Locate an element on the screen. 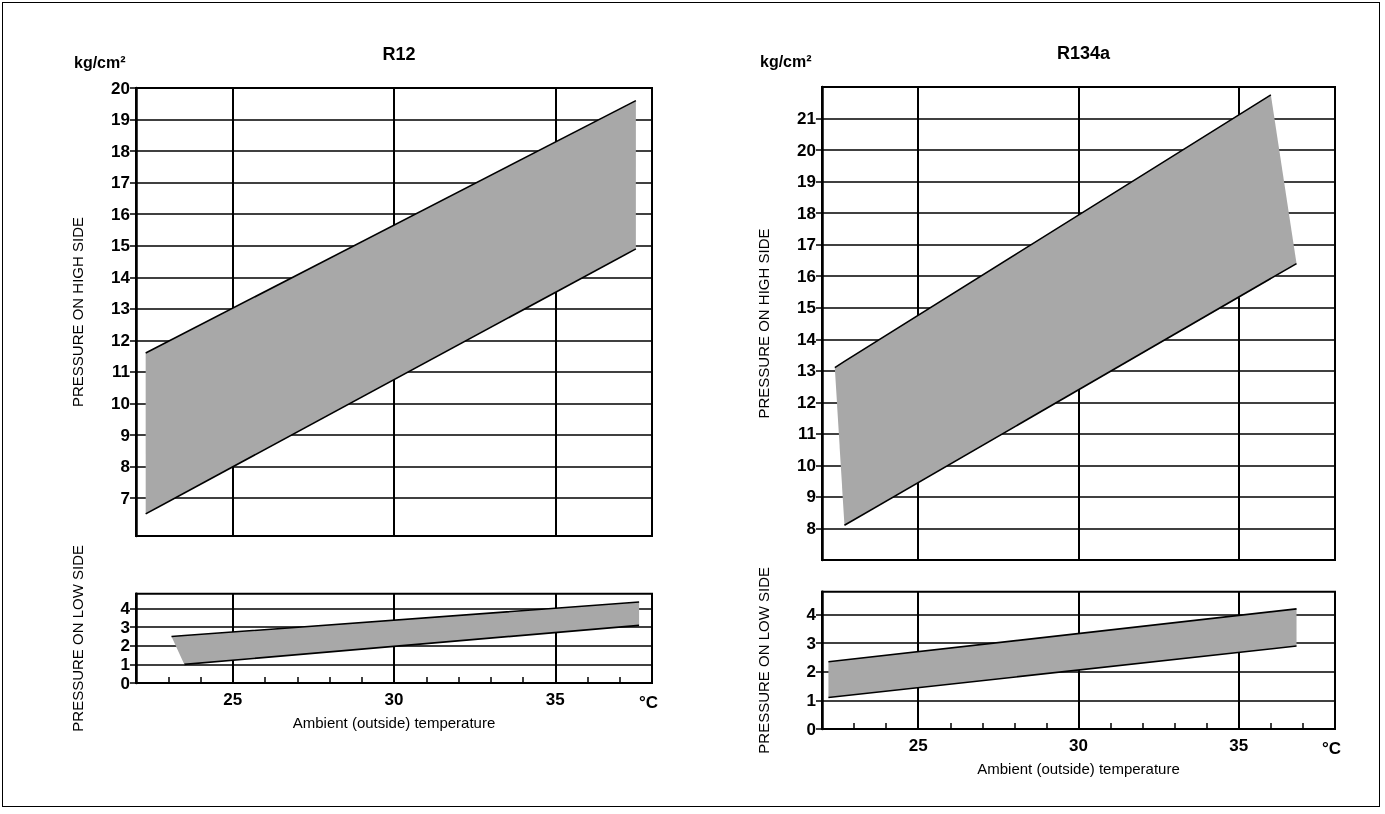  chart-title: R12 is located at coordinates (399, 54).